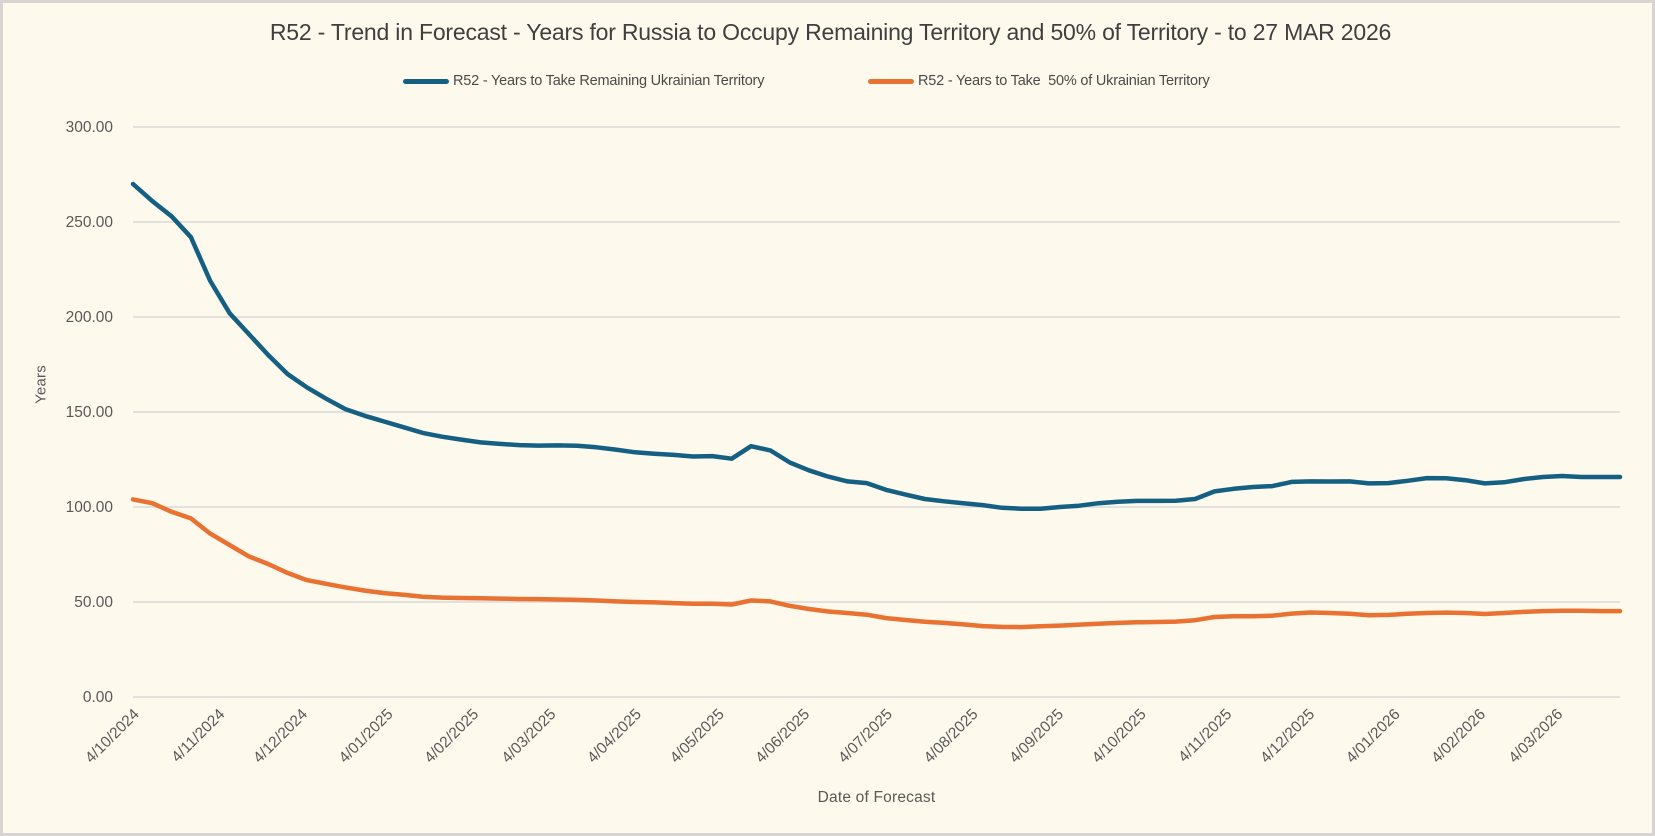  Describe the element at coordinates (614, 736) in the screenshot. I see `x-tick-label: 4/04/2025` at that location.